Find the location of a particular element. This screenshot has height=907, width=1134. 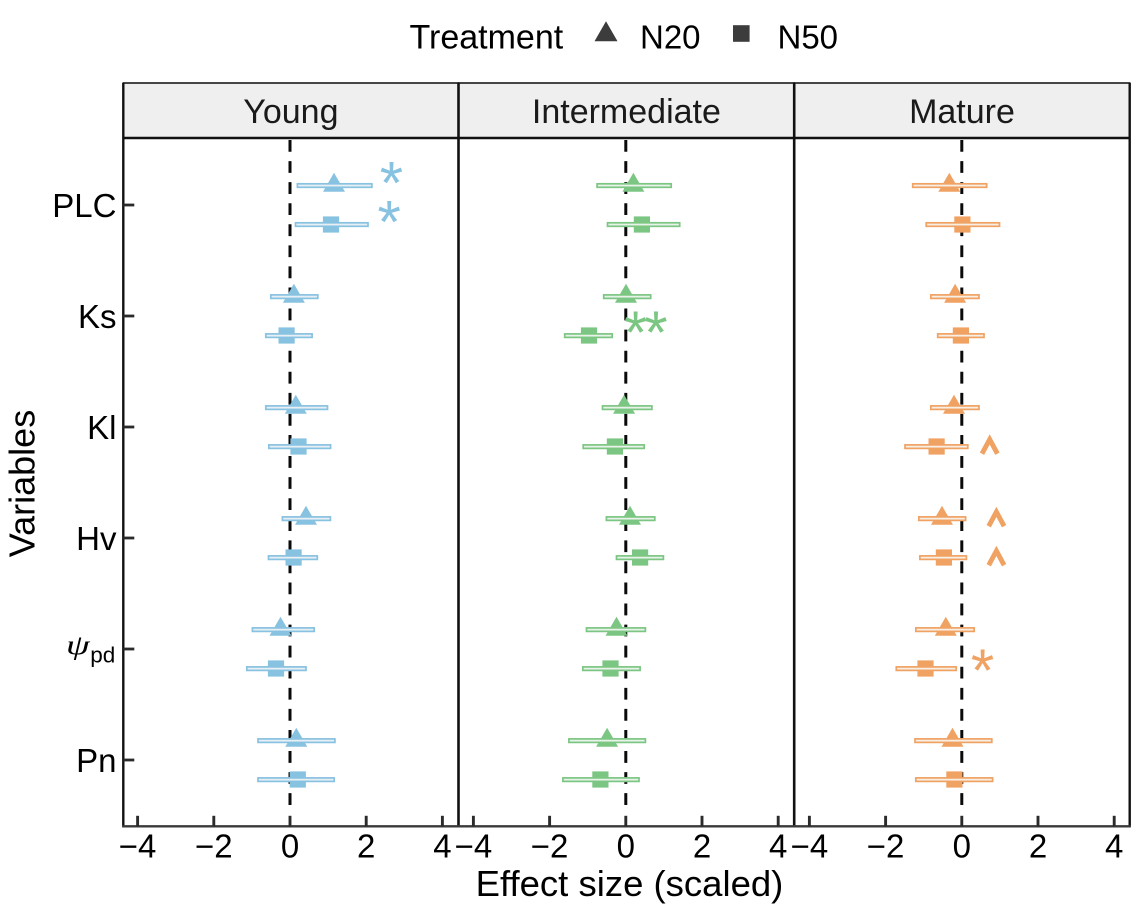

svg-text: ψ is located at coordinates (78, 645).